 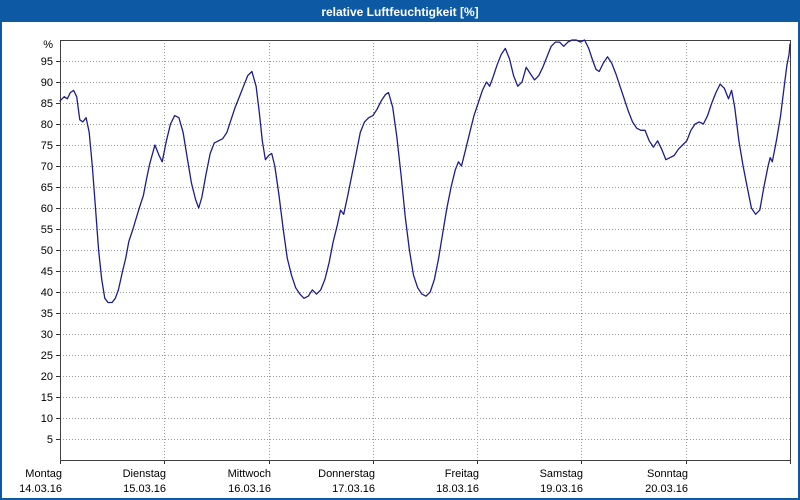 I want to click on y-tick-label: 95, so click(x=47, y=62).